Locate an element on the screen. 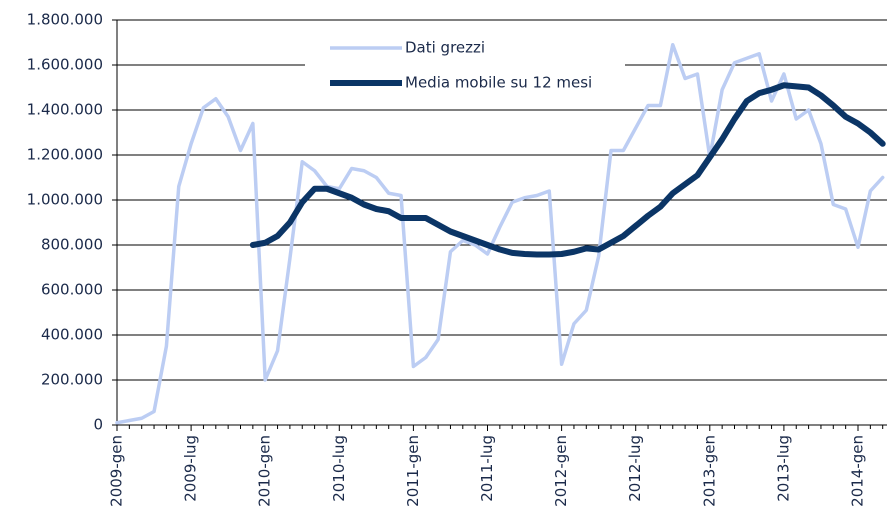 The width and height of the screenshot is (887, 520). y-tick-label: 0 is located at coordinates (98, 425).